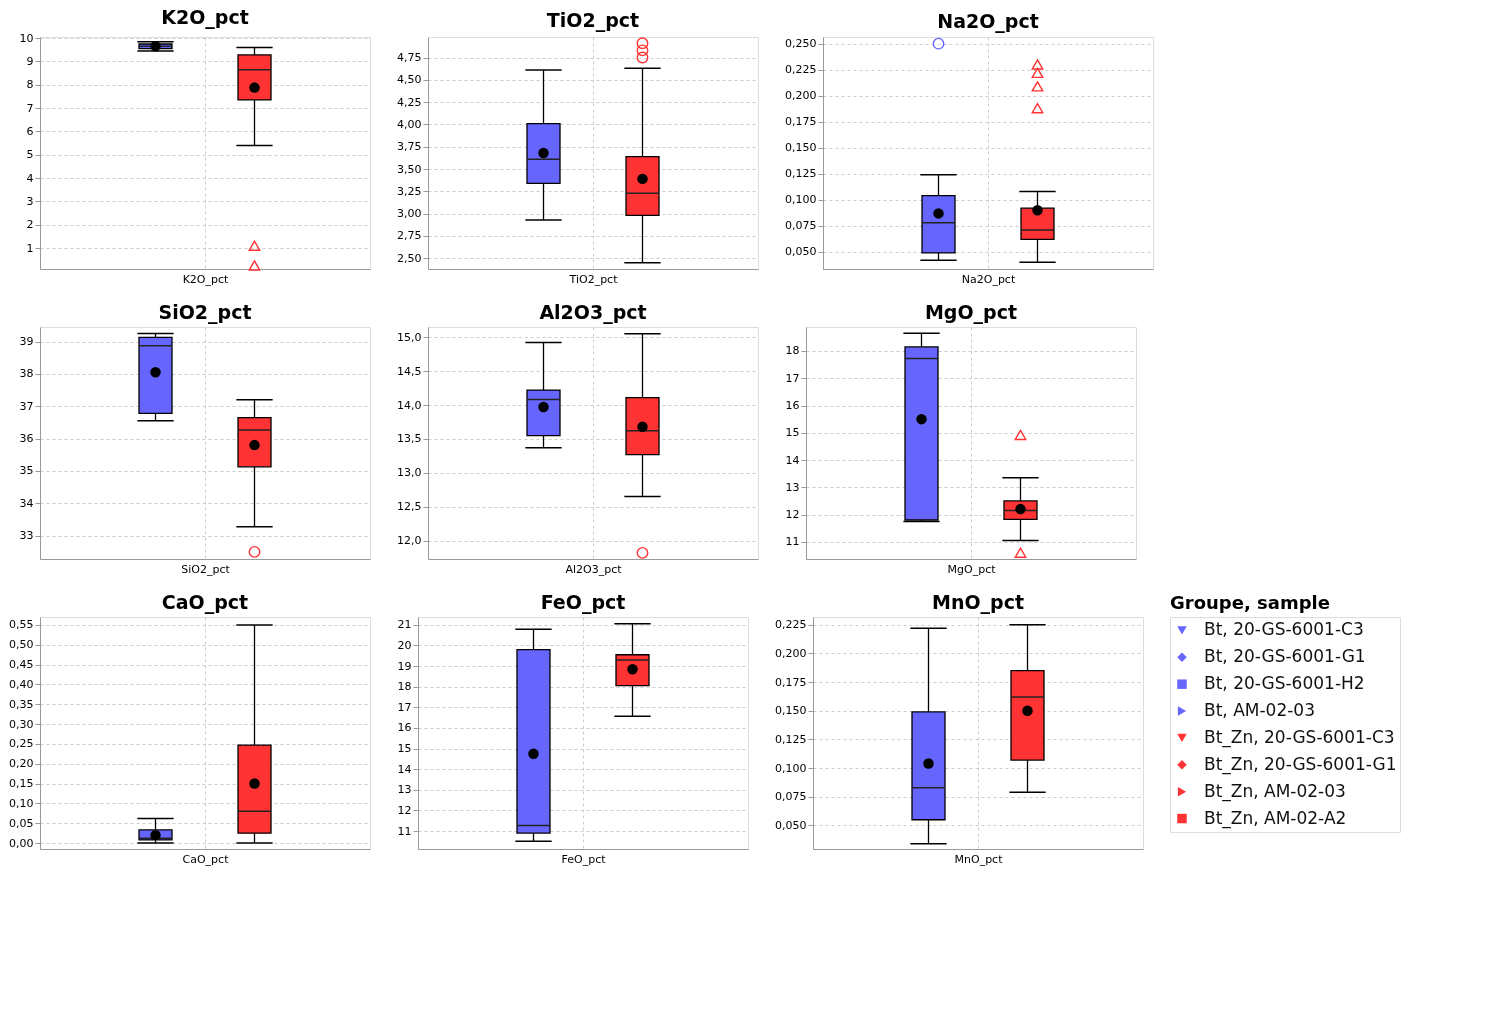 This screenshot has width=1512, height=1013. Describe the element at coordinates (26, 439) in the screenshot. I see `y-tick-label: 36` at that location.